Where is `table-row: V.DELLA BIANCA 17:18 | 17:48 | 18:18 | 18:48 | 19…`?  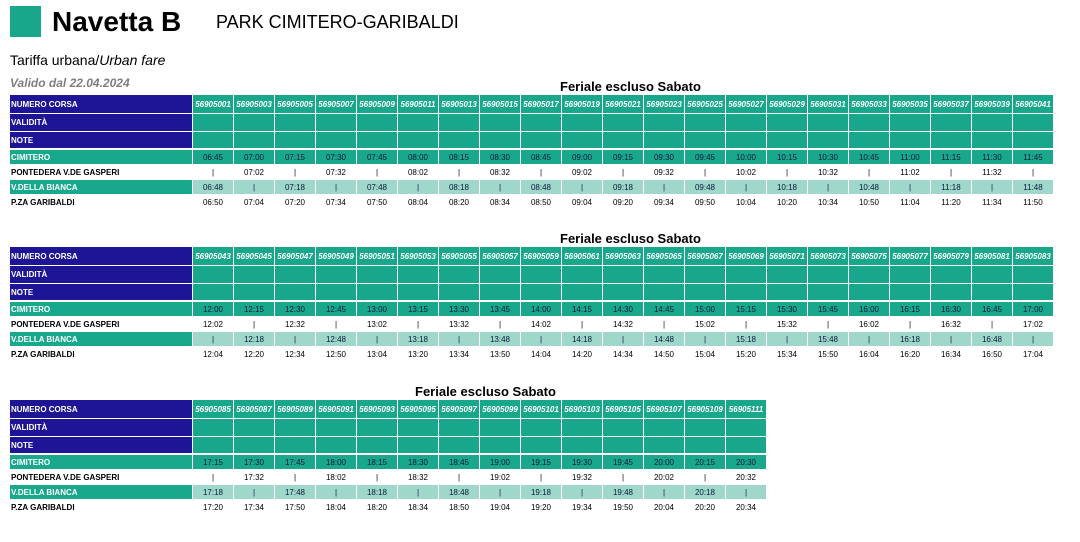 table-row: V.DELLA BIANCA 17:18 | 17:48 | 18:18 | 18:48 | 19… is located at coordinates (388, 492).